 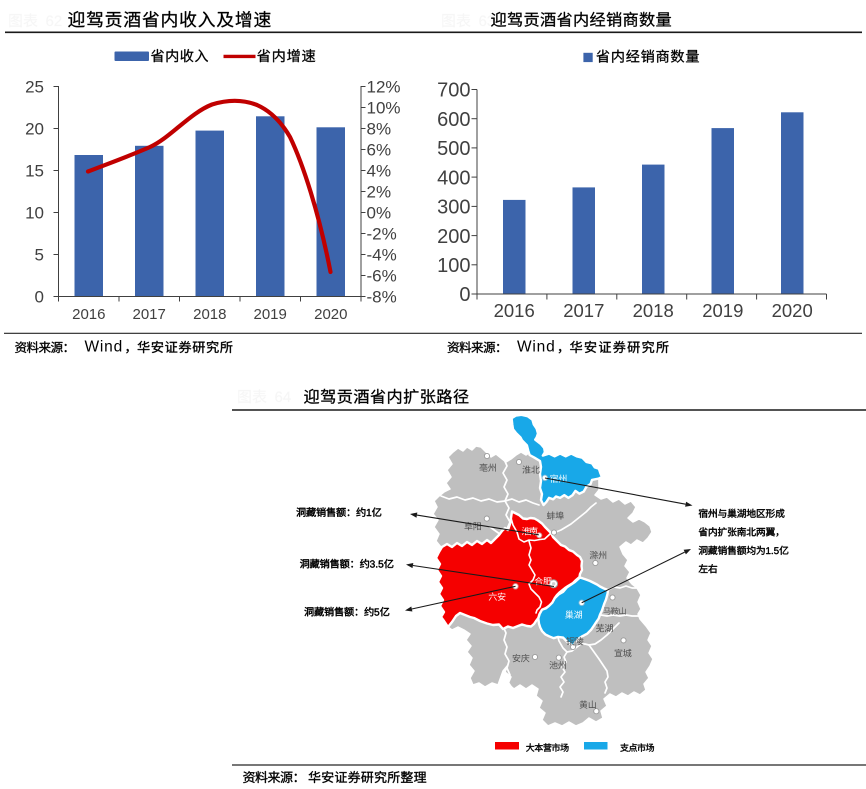 What do you see at coordinates (34, 171) in the screenshot?
I see `svg-text: 15` at bounding box center [34, 171].